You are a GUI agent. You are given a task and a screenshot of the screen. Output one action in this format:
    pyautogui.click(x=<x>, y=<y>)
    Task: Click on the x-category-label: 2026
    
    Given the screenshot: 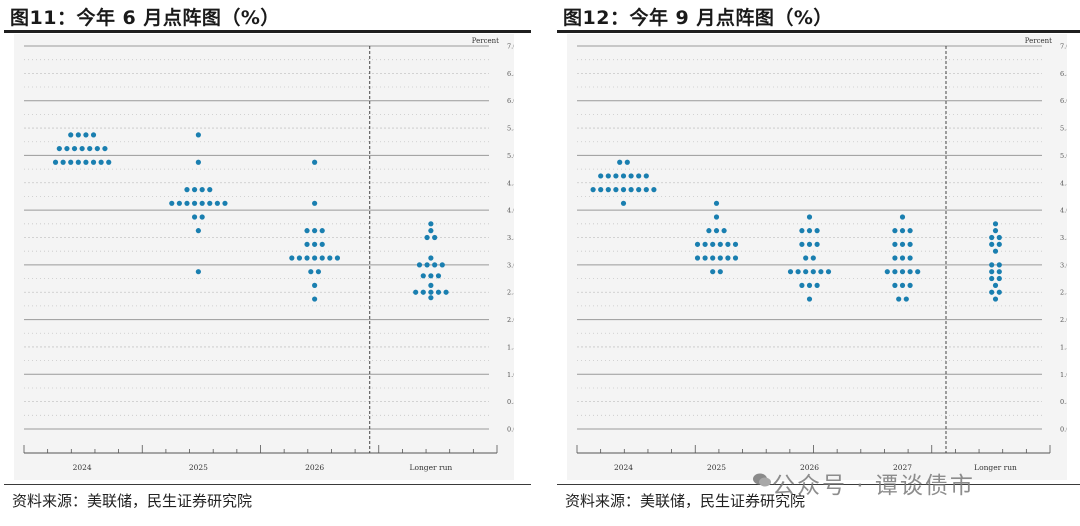 What is the action you would take?
    pyautogui.click(x=314, y=467)
    